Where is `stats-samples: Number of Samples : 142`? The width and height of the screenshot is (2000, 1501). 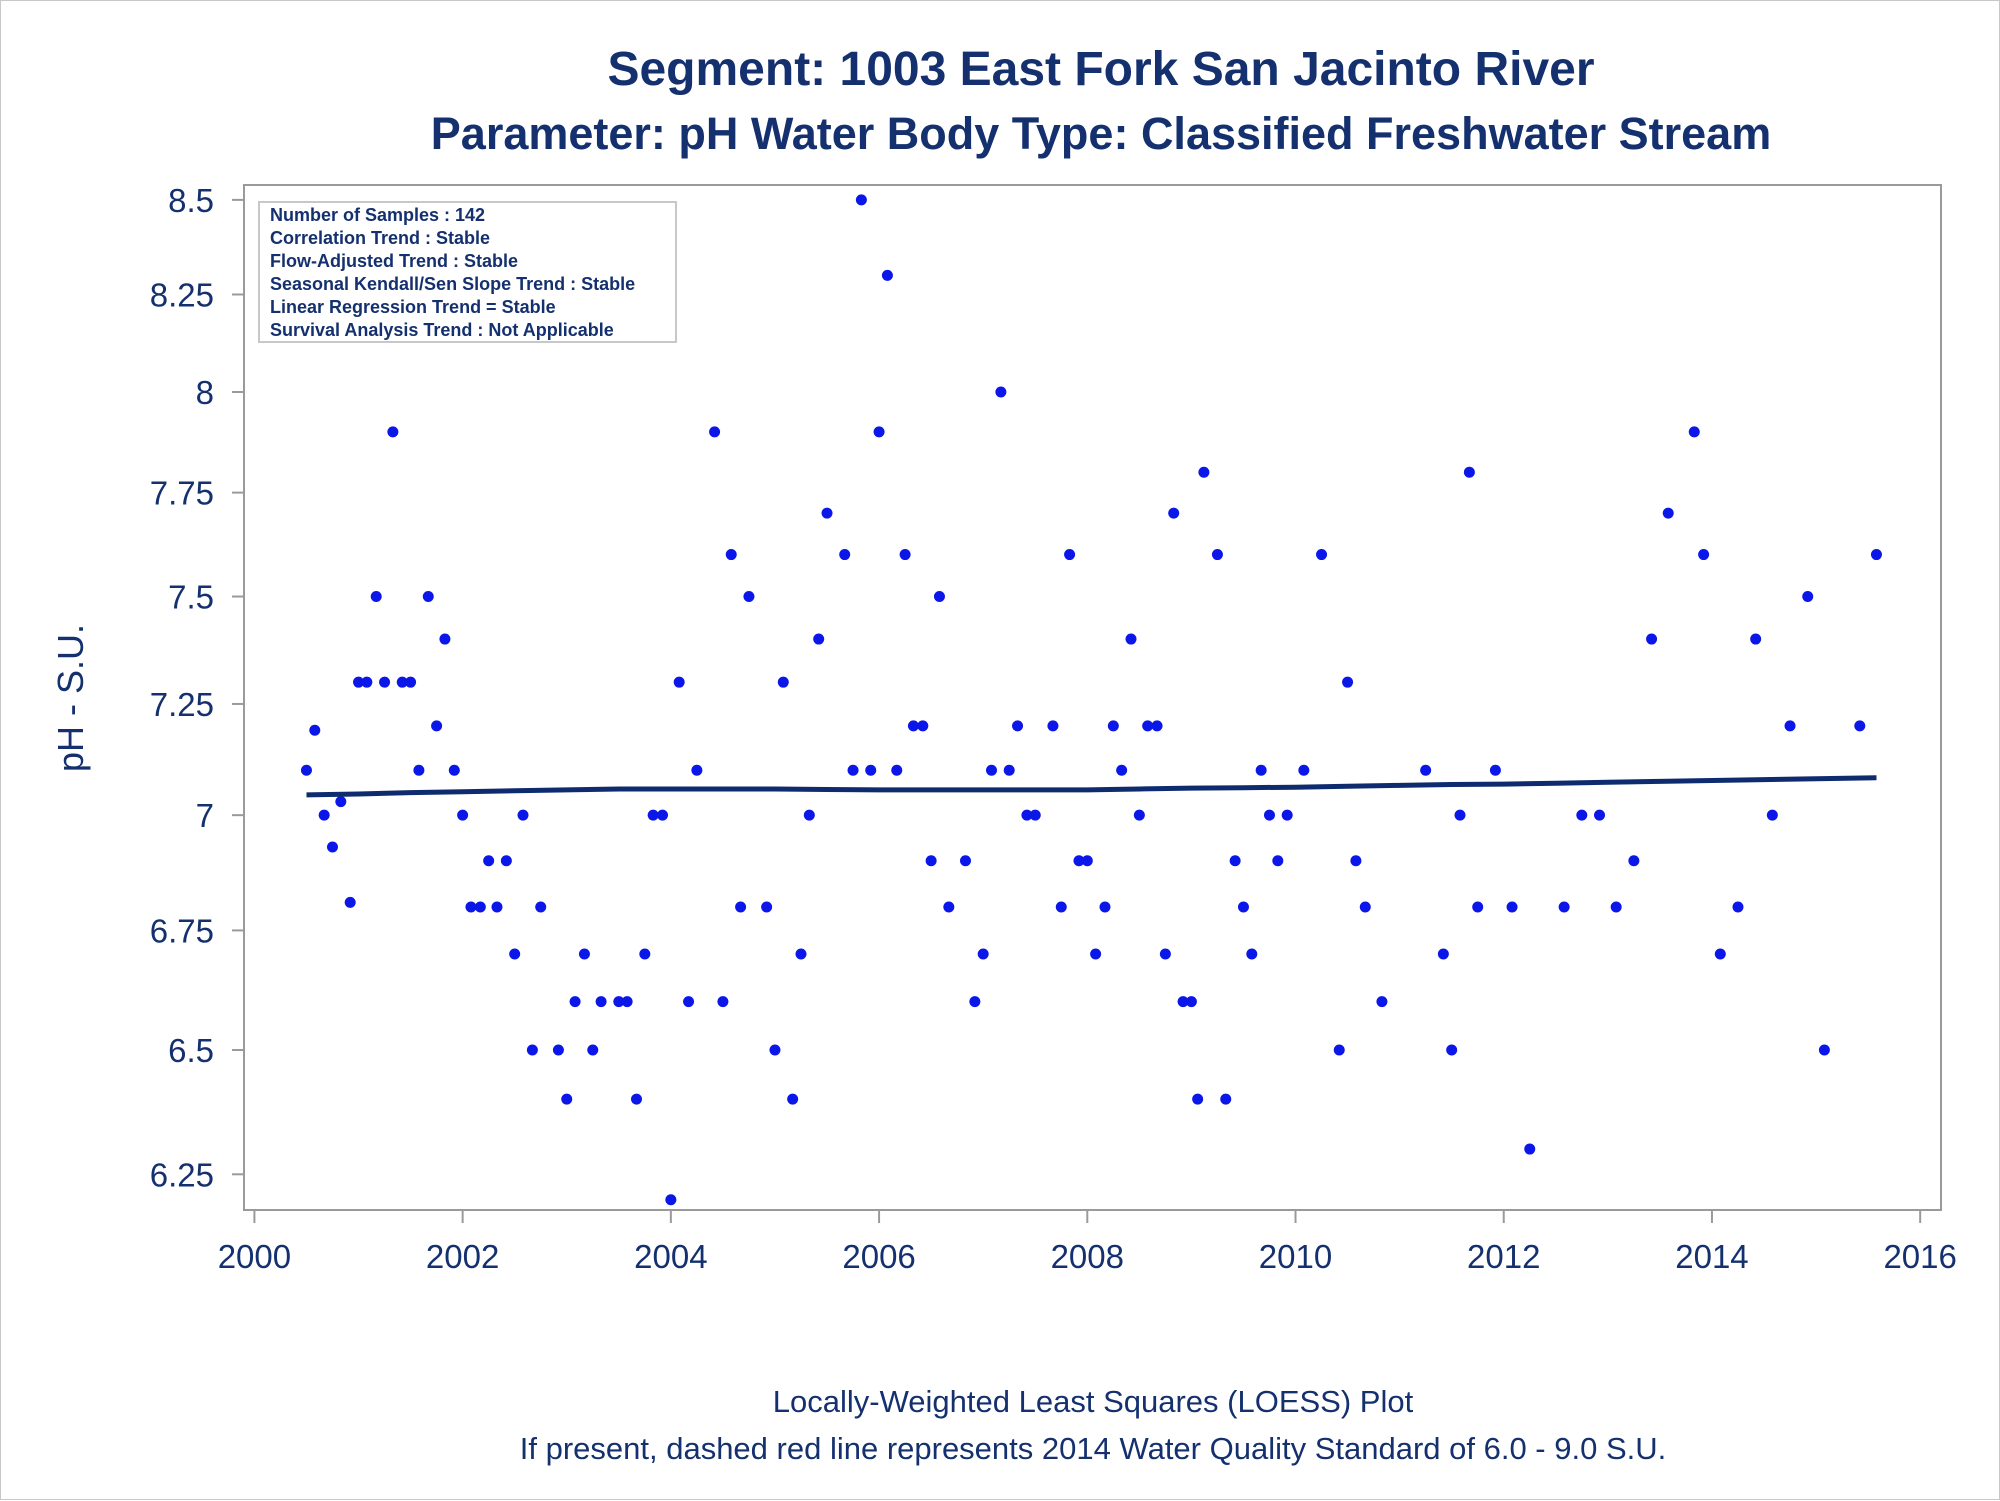 stats-samples: Number of Samples : 142 is located at coordinates (377, 215).